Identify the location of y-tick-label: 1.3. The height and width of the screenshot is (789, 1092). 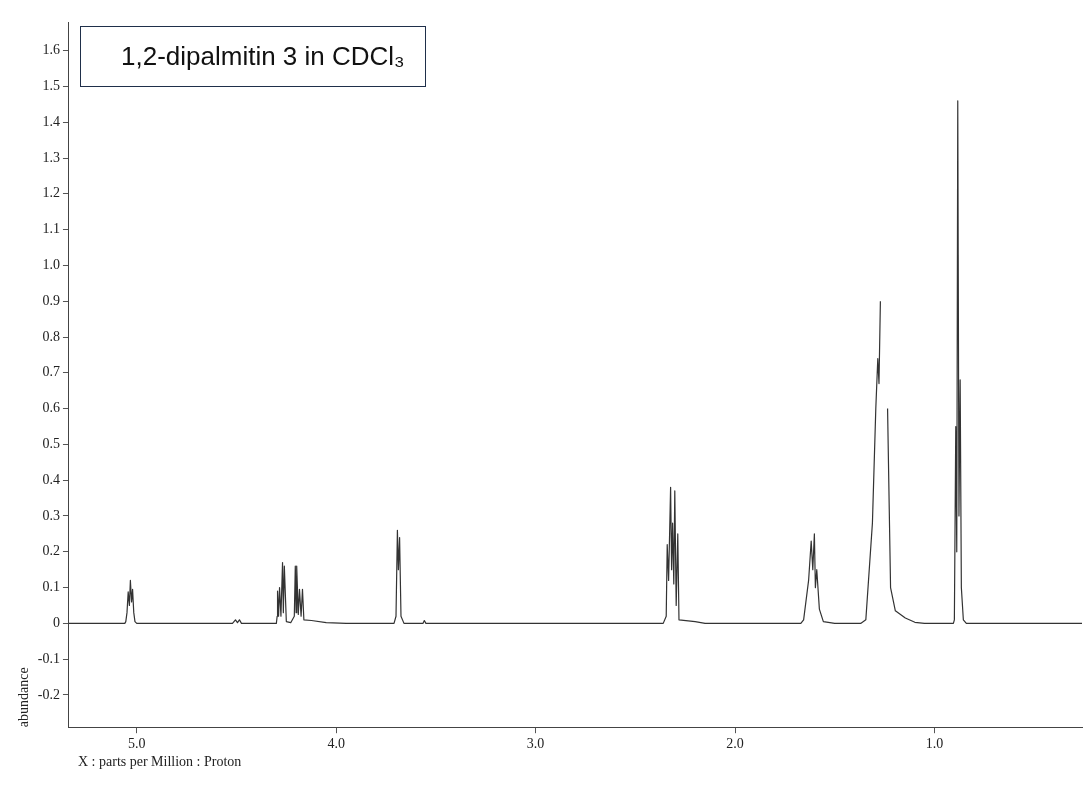
(51, 157).